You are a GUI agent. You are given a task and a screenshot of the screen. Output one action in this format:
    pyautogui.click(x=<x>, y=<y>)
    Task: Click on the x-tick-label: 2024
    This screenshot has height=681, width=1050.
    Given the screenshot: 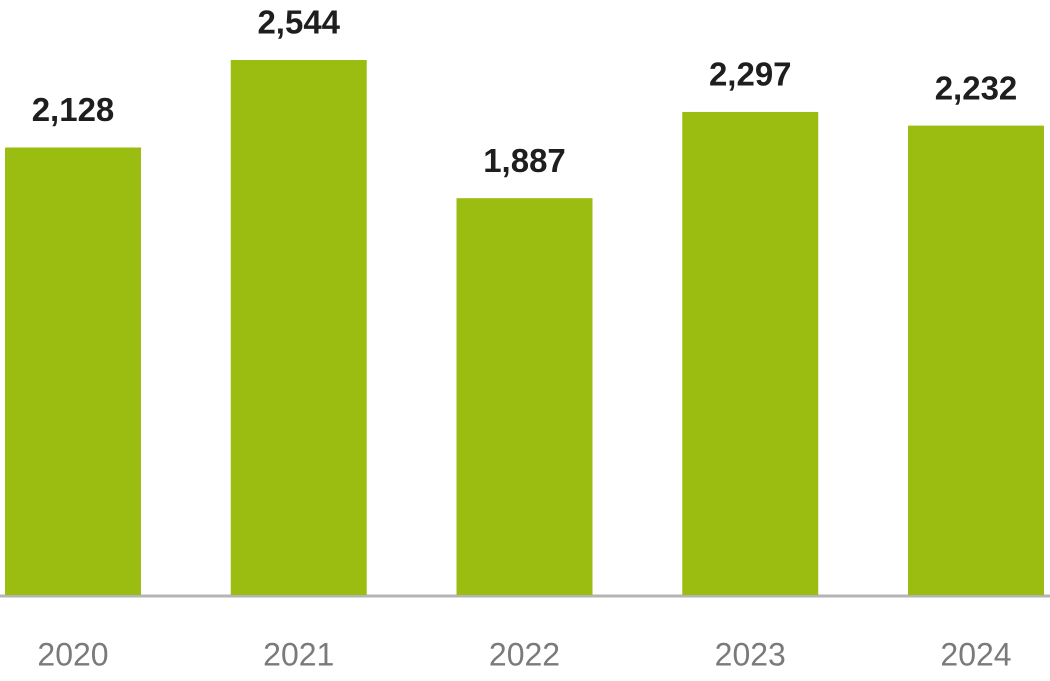 What is the action you would take?
    pyautogui.click(x=975, y=654)
    